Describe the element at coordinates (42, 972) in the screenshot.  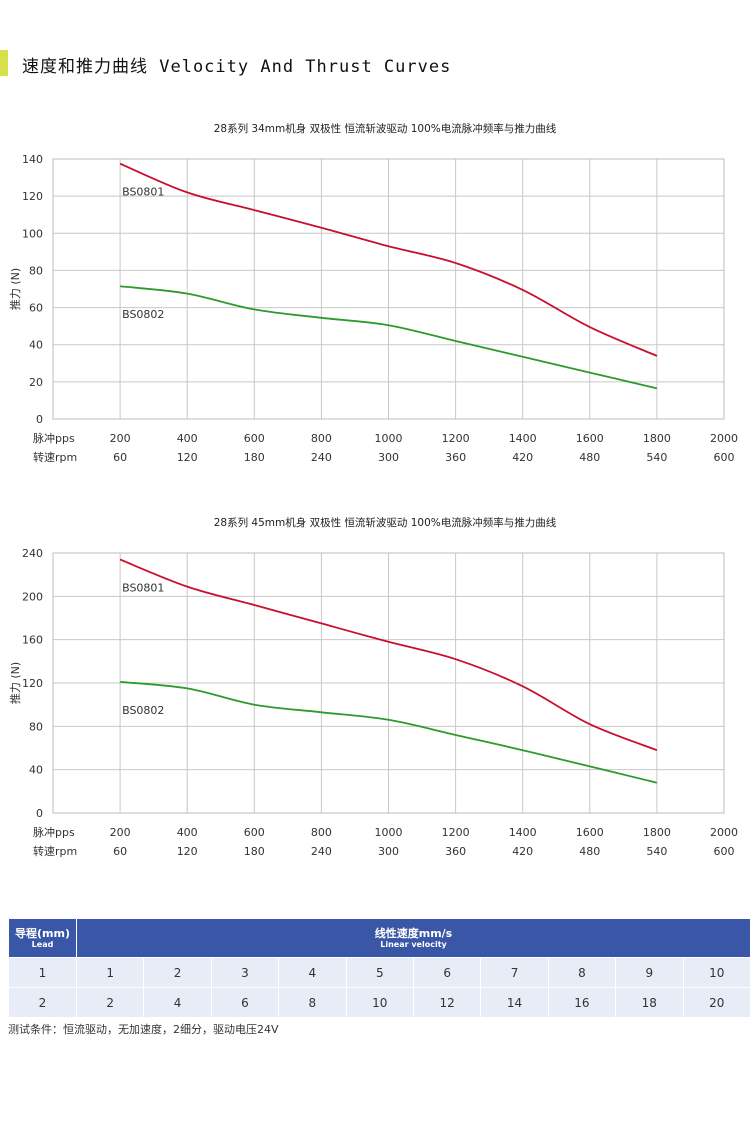
I see `lead-cell: 1` at that location.